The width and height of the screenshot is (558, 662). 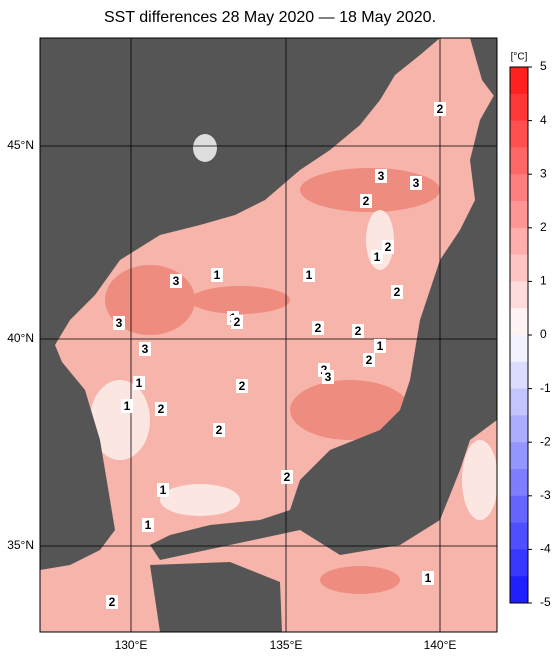 I want to click on colorbar: 5 4 3 2 1 0 -1 -2 -3 -4 -5, so click(x=530, y=334).